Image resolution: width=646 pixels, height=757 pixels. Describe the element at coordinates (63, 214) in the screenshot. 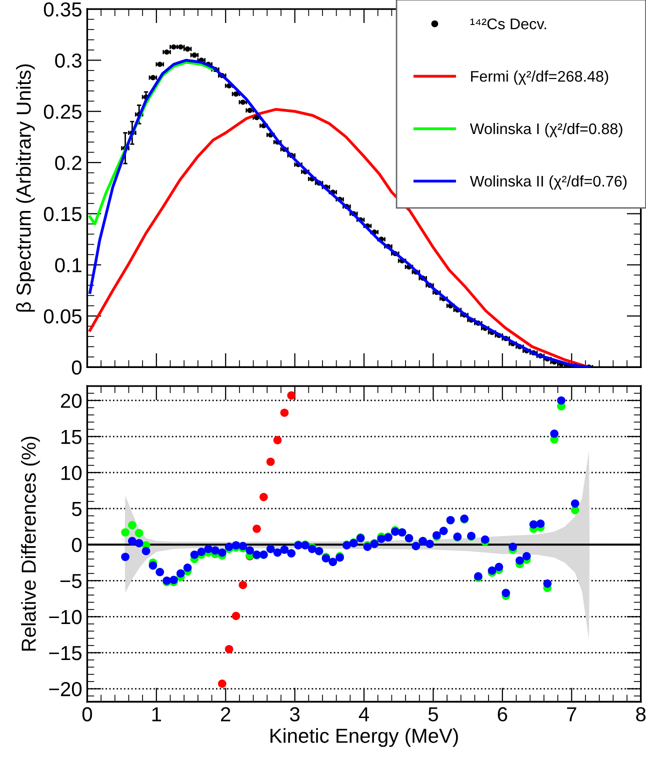

I see `y-tick-label: 0.15` at that location.